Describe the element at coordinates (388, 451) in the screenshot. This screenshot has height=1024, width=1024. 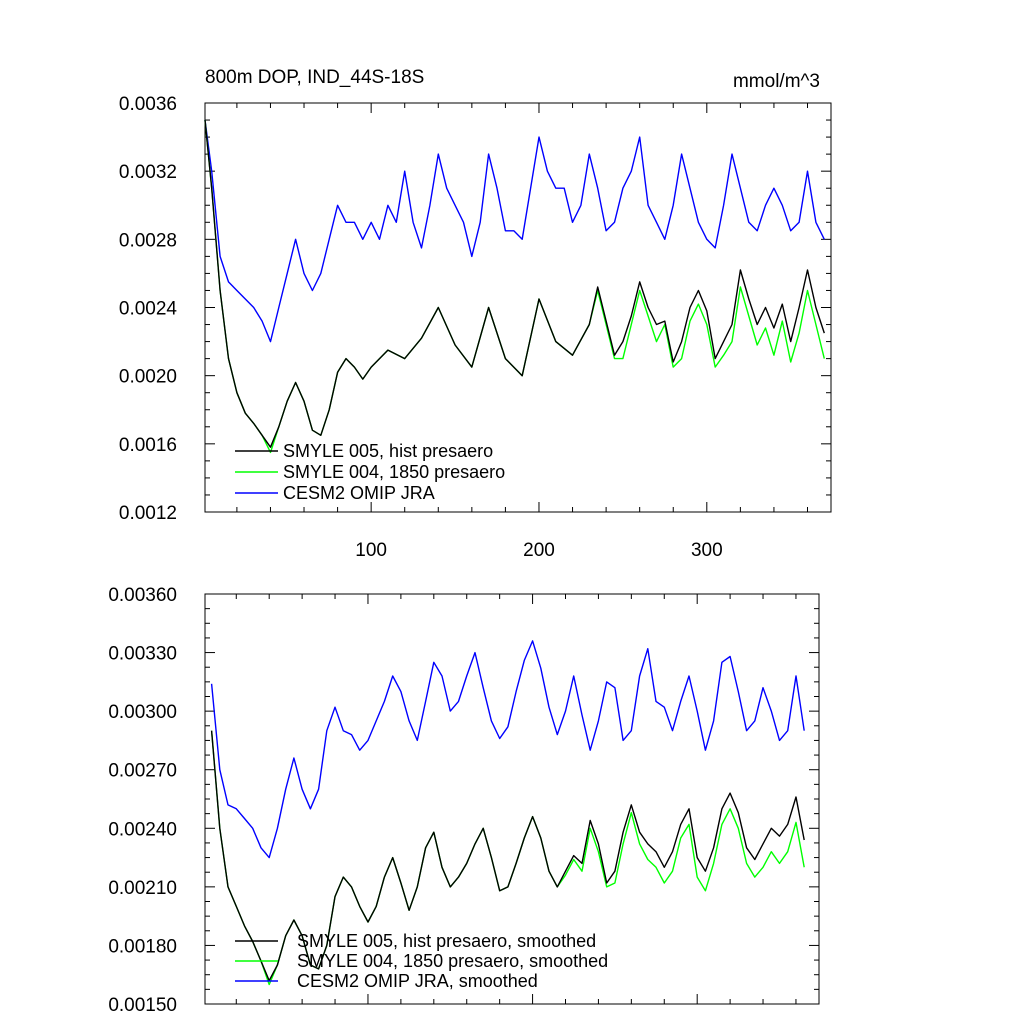
I see `legend-label: SMYLE 005, hist presaero` at that location.